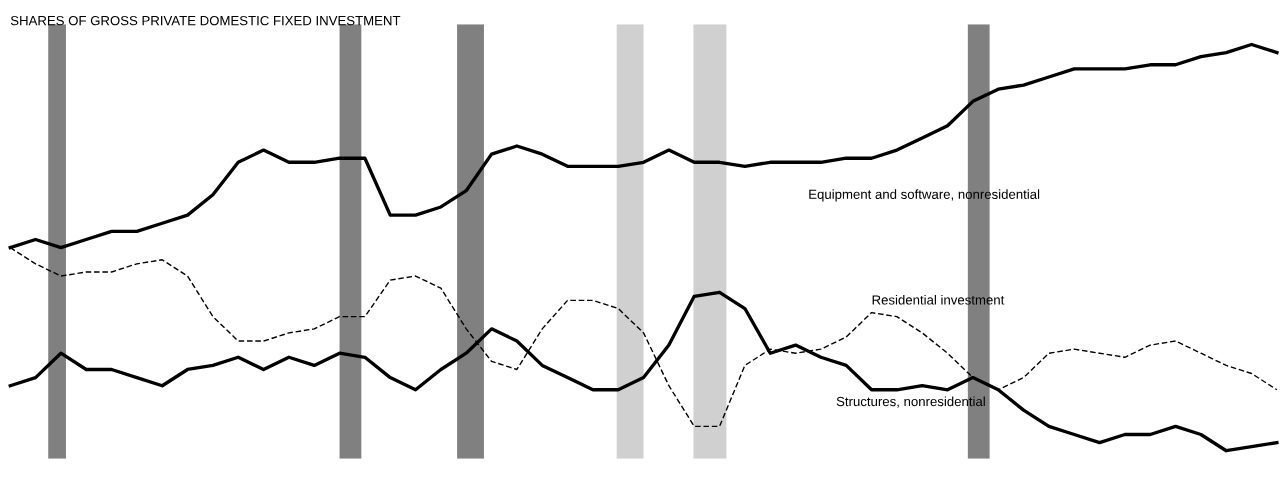 This screenshot has width=1282, height=483. I want to click on text: Equipment and software, nonresidential, so click(924, 195).